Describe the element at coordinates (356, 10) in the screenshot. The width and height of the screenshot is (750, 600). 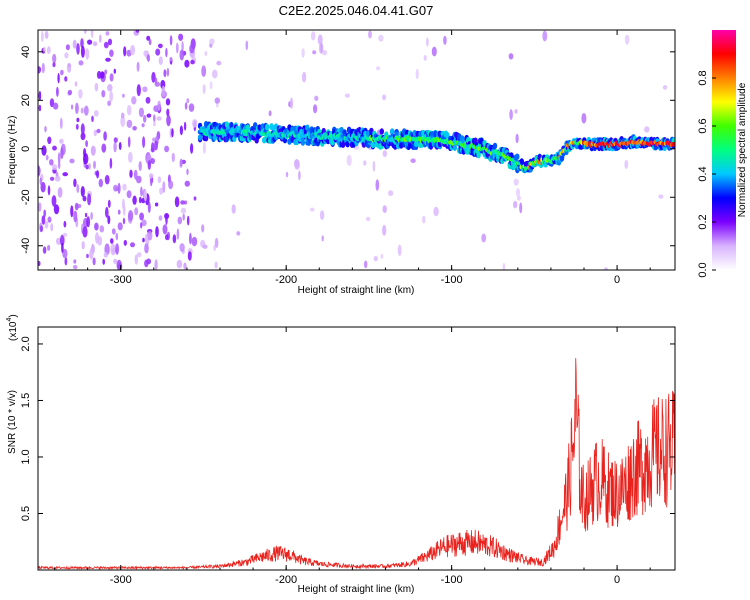
I see `figure-title: C2E2.2025.046.04.41.G07` at that location.